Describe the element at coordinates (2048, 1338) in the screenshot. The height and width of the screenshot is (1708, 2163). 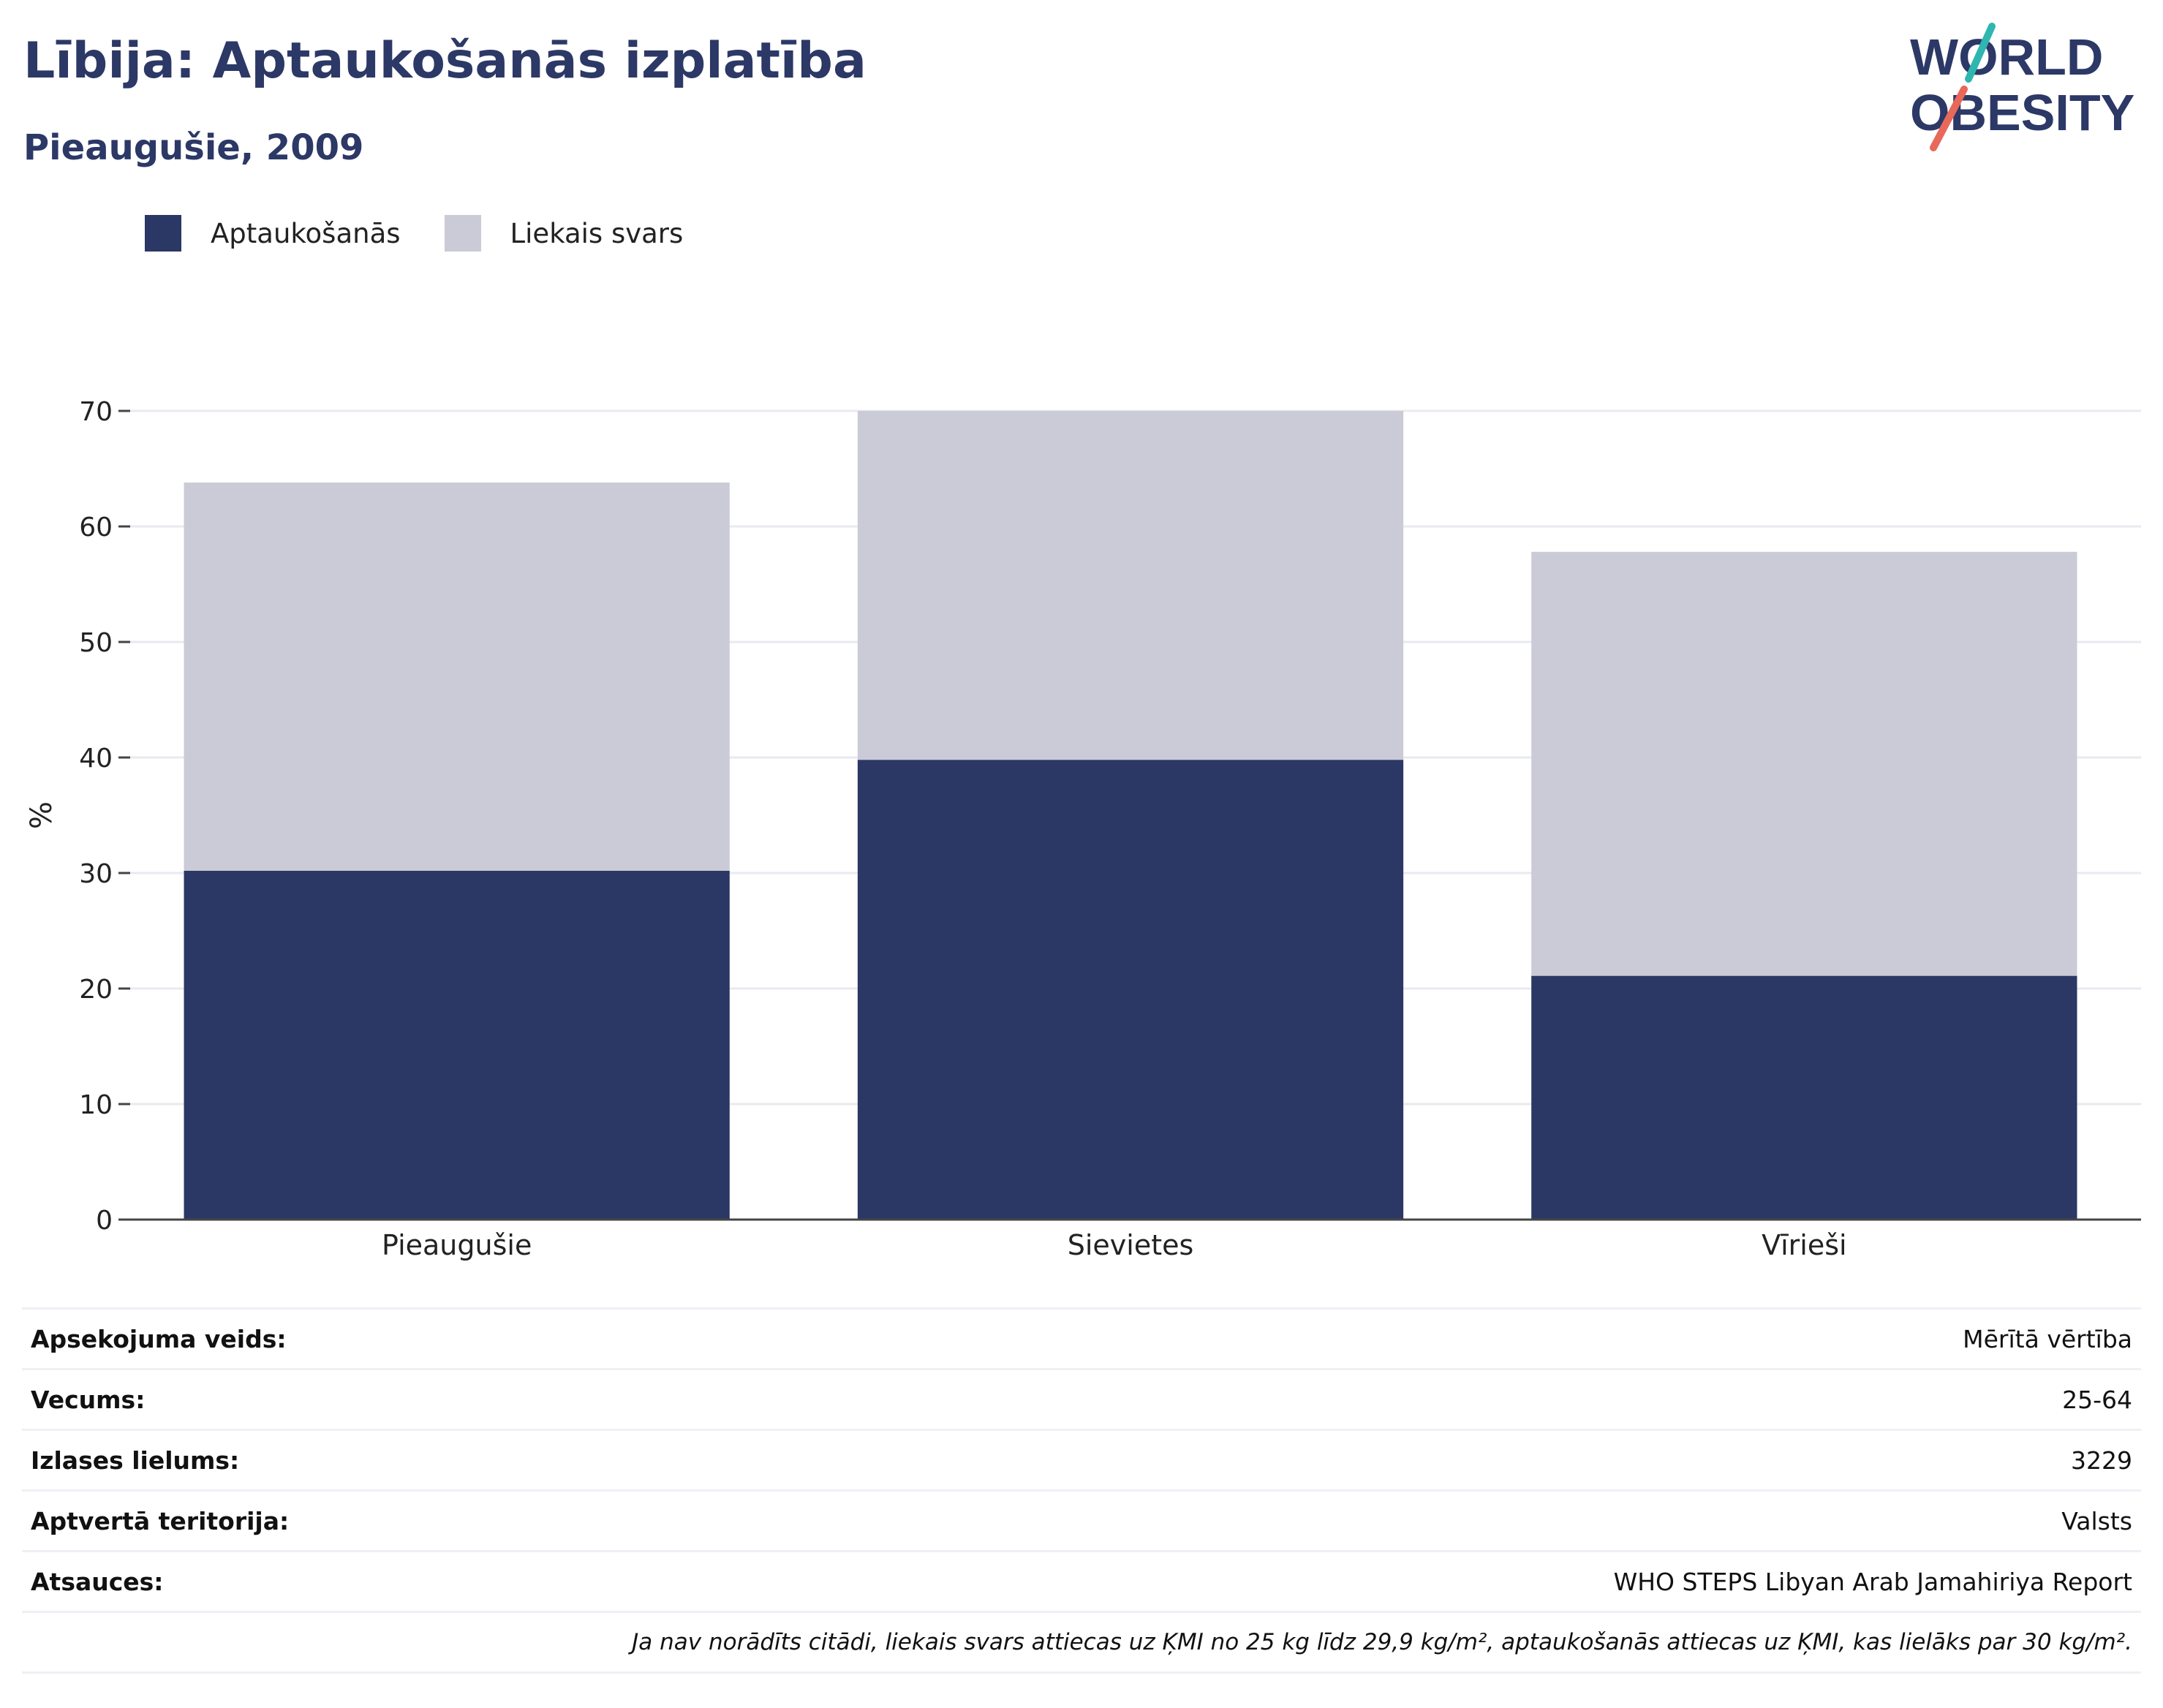
I see `info-value: Mērītā vērtība` at that location.